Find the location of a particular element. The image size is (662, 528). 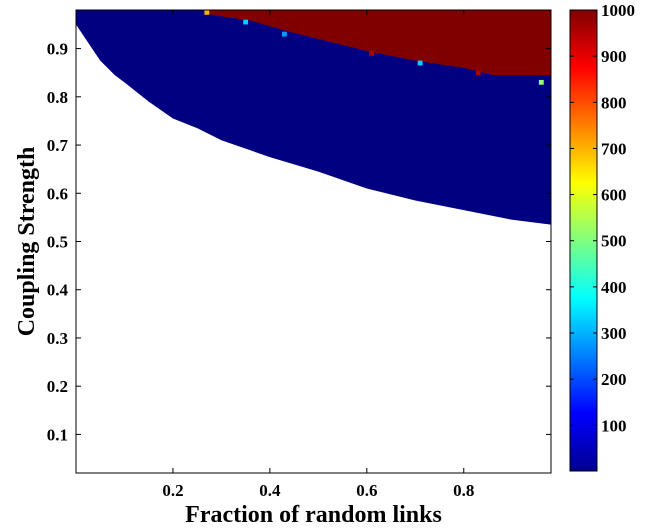

colorbar-tick-label: 100 is located at coordinates (614, 425).